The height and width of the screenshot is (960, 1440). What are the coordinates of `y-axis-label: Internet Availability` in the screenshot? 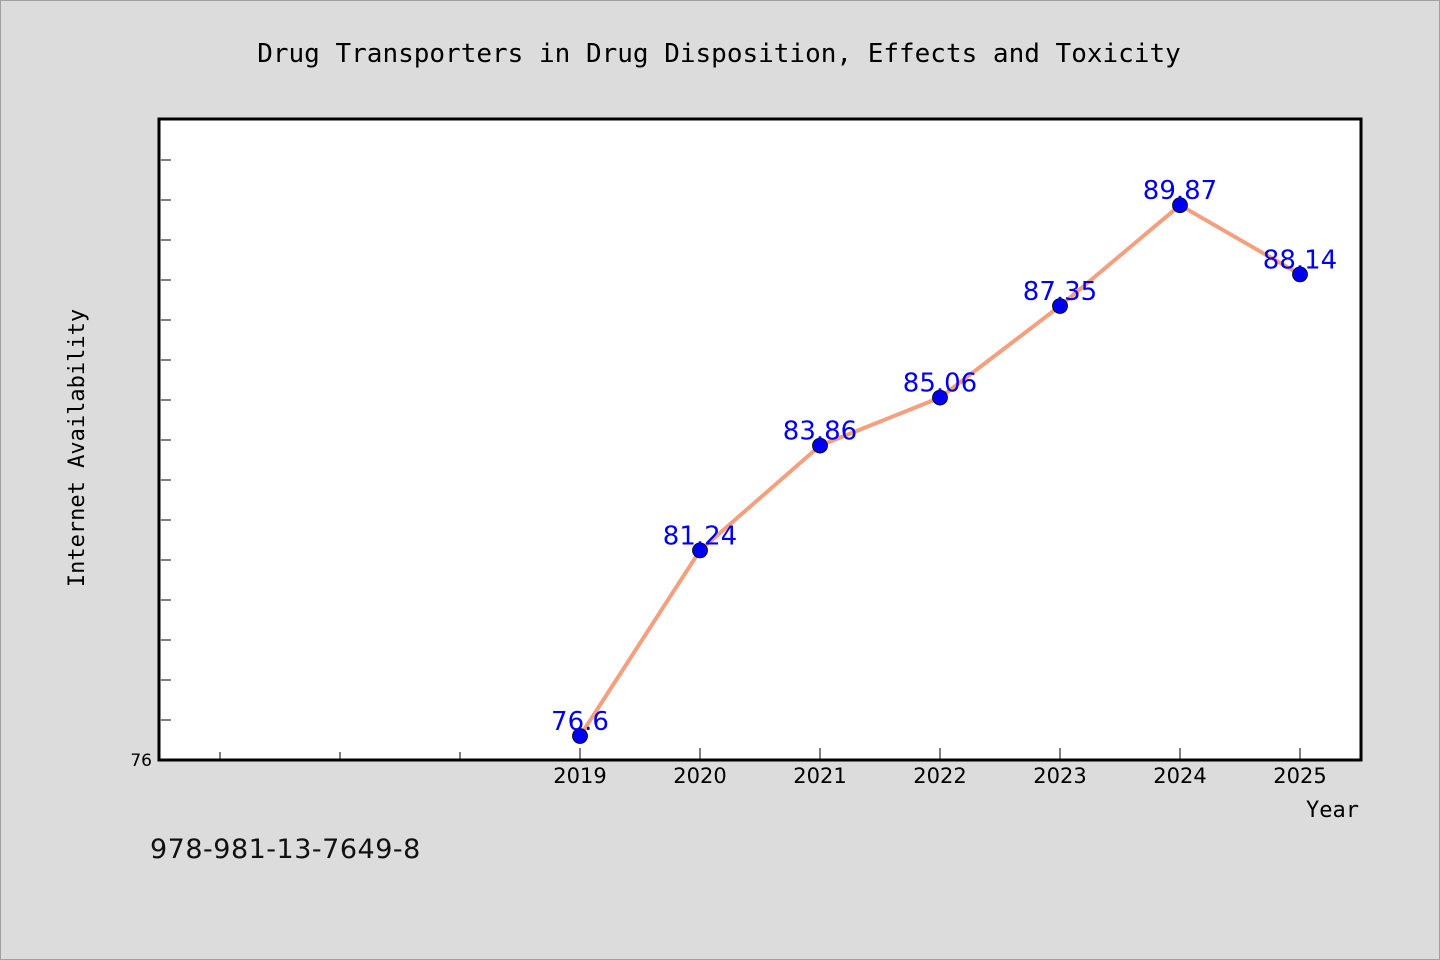 It's located at (77, 448).